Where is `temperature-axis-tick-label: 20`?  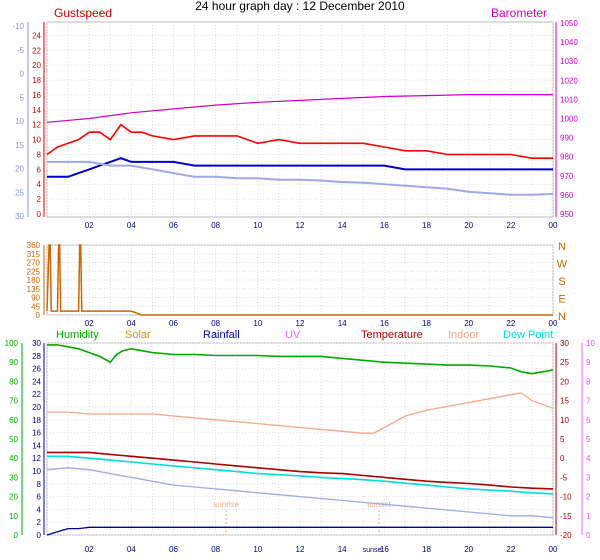 temperature-axis-tick-label: 20 is located at coordinates (564, 381).